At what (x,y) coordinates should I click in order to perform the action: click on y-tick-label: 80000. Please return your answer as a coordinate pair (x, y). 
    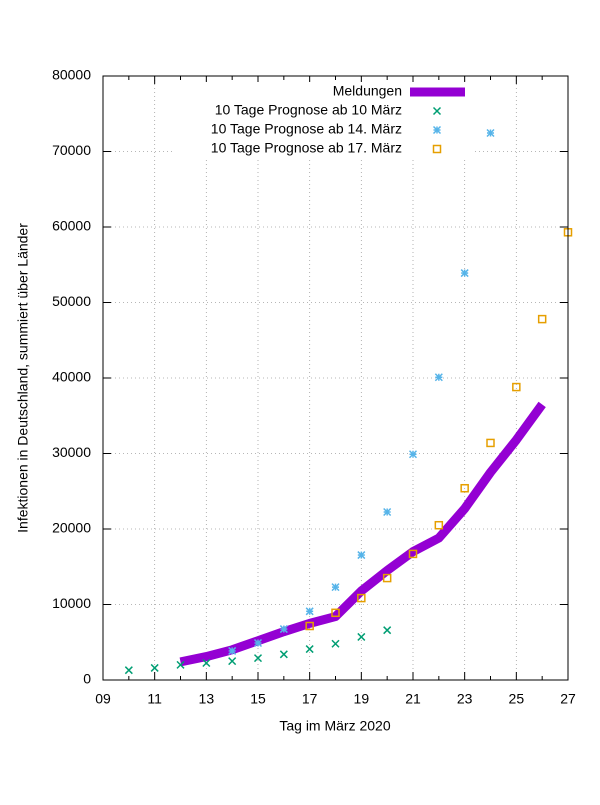
    Looking at the image, I should click on (71, 75).